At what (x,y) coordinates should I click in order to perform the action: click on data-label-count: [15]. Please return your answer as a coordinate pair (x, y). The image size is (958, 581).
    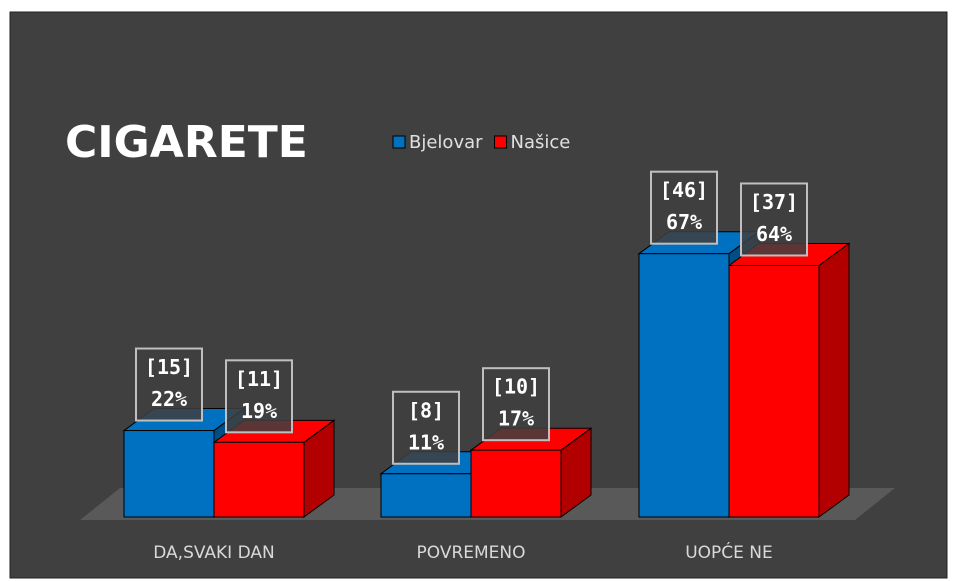
    Looking at the image, I should click on (169, 367).